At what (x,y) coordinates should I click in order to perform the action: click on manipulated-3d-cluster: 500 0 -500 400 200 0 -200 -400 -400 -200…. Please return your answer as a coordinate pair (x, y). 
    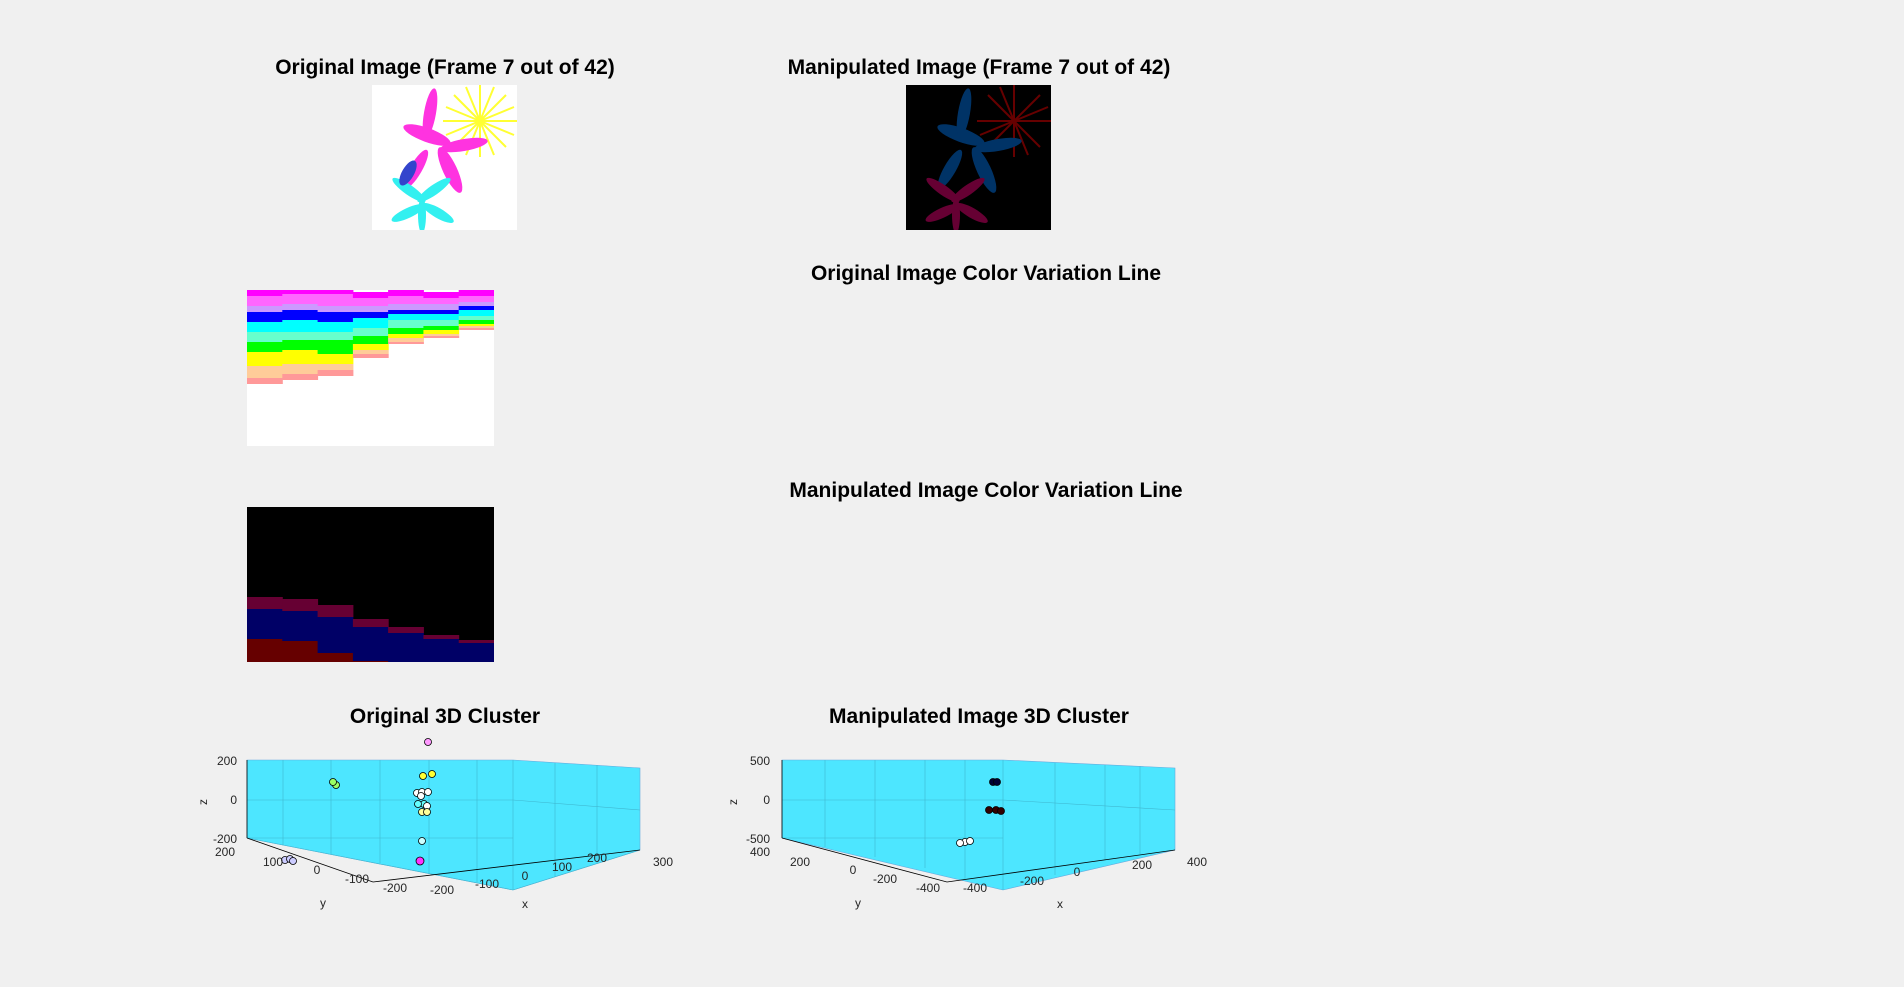
    Looking at the image, I should click on (966, 832).